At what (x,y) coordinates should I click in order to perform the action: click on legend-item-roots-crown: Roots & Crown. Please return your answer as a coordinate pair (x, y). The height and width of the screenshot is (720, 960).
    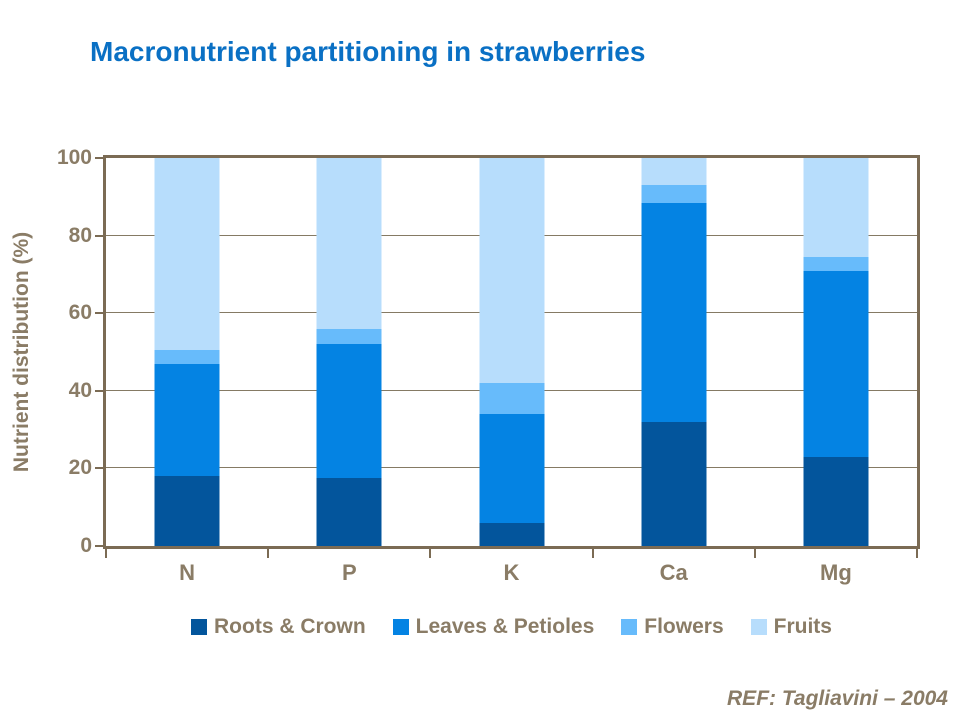
    Looking at the image, I should click on (278, 627).